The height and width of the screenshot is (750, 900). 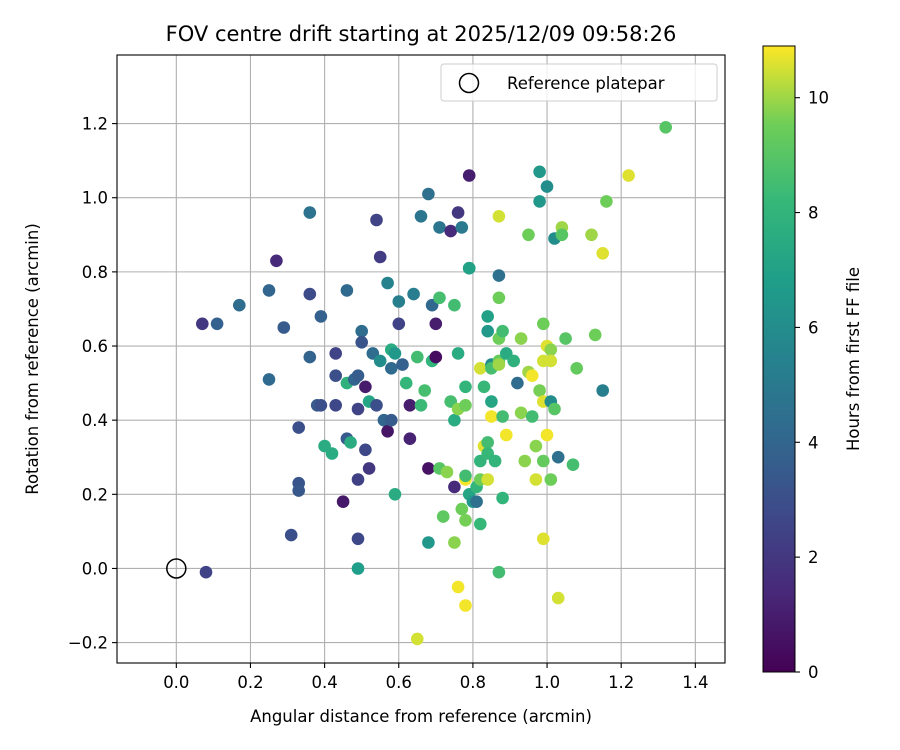 I want to click on x-tick-label: 1.4, so click(x=695, y=682).